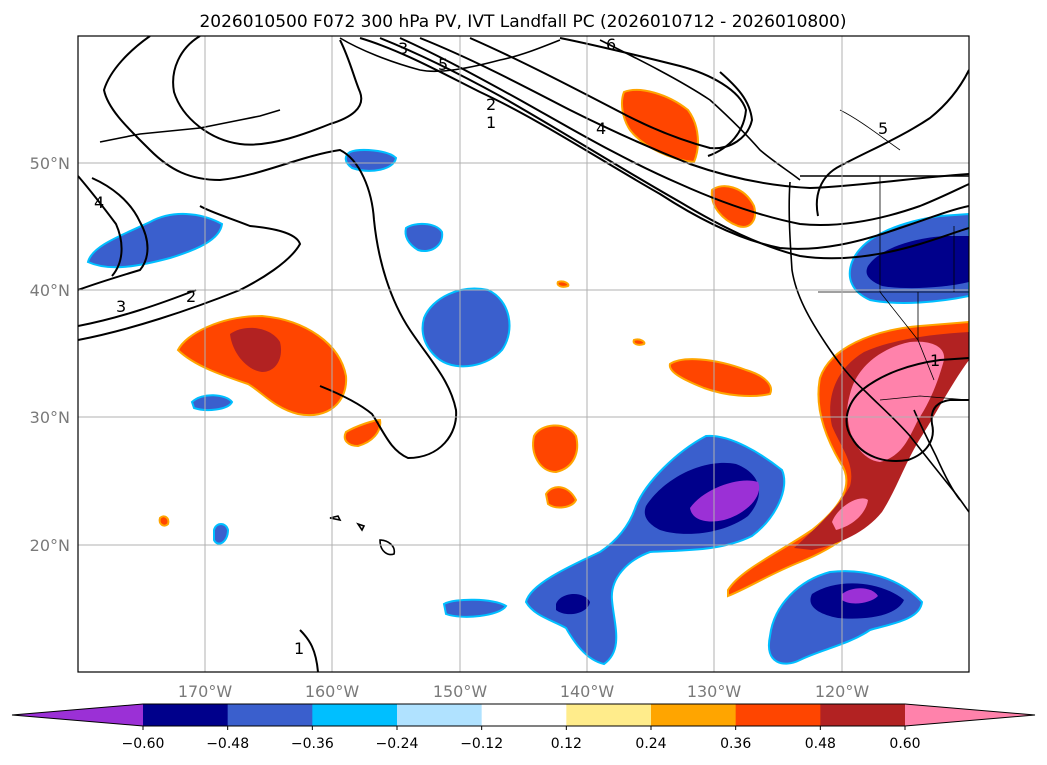 The height and width of the screenshot is (765, 1047). What do you see at coordinates (937, 455) in the screenshot?
I see `baja-coastline` at bounding box center [937, 455].